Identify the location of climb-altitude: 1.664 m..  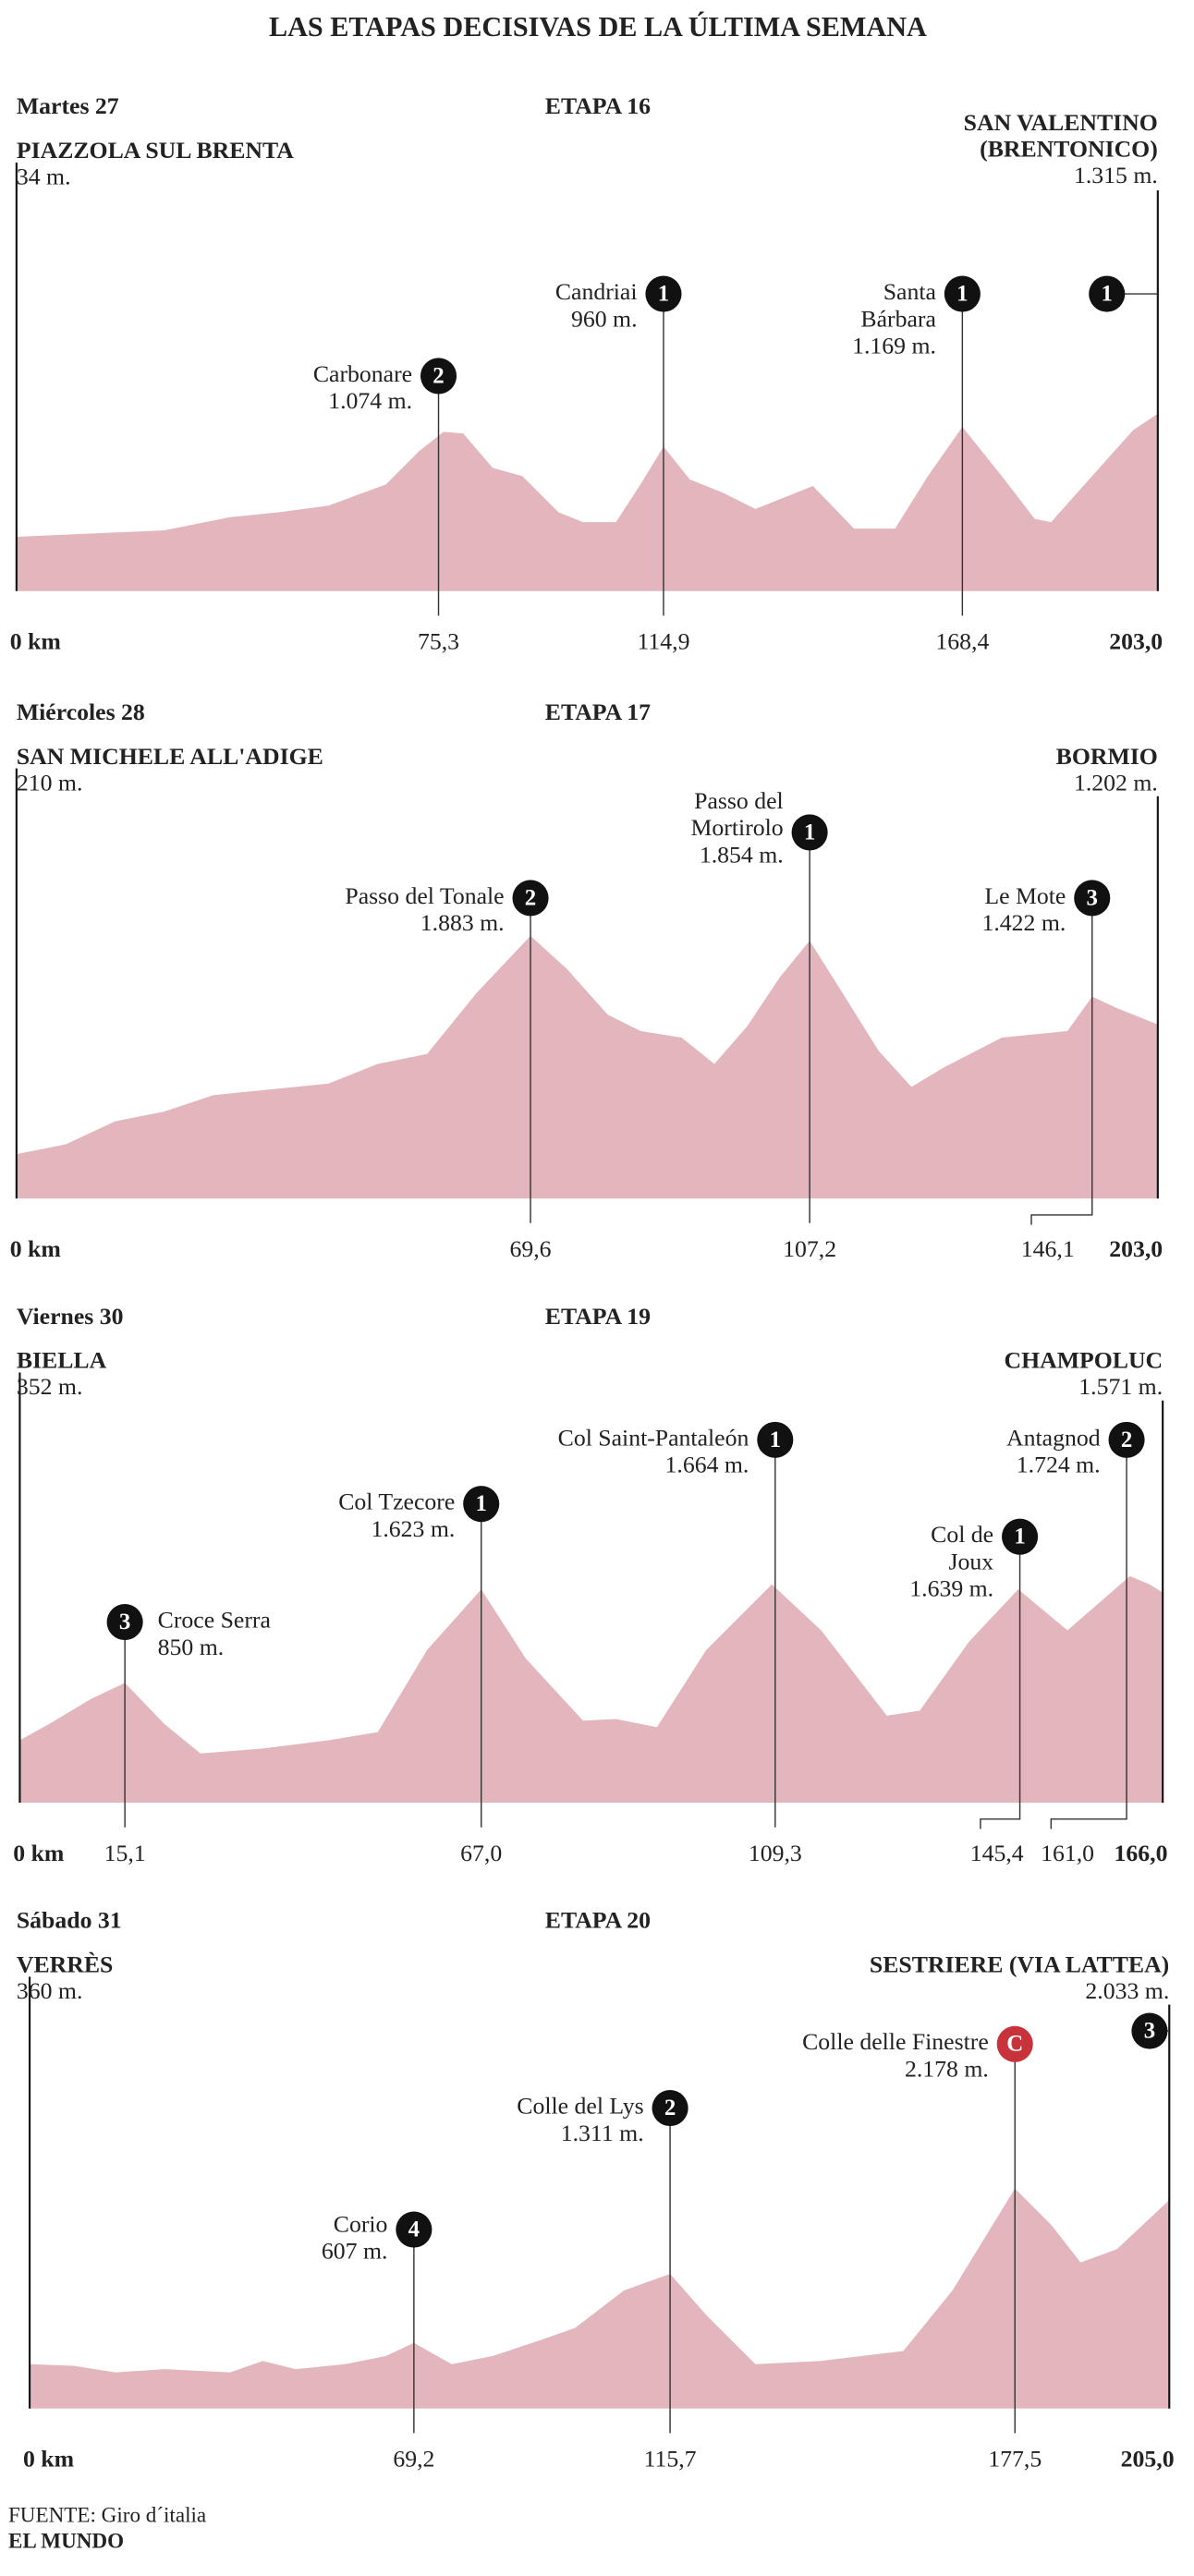
(707, 1465).